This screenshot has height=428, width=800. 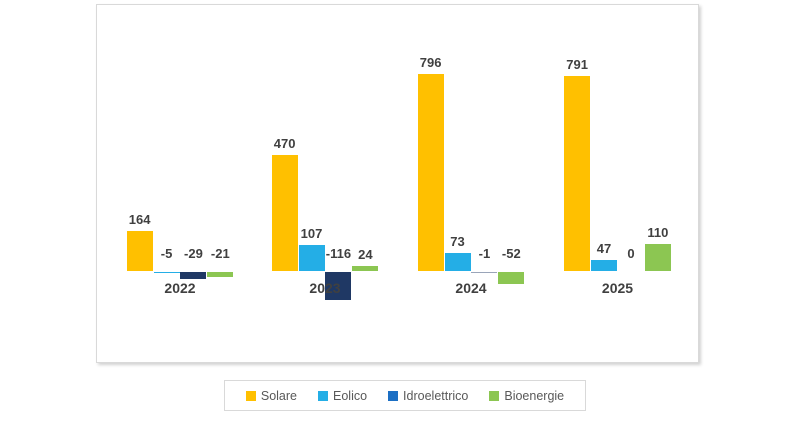 What do you see at coordinates (577, 173) in the screenshot?
I see `bar-solare-2025` at bounding box center [577, 173].